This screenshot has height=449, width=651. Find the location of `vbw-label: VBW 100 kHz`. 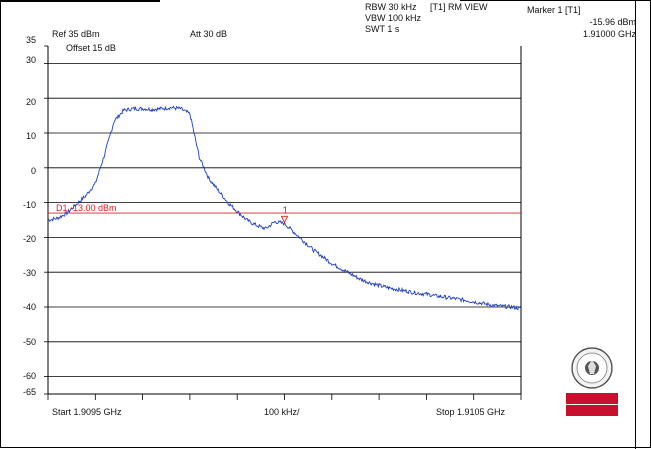

vbw-label: VBW 100 kHz is located at coordinates (393, 18).